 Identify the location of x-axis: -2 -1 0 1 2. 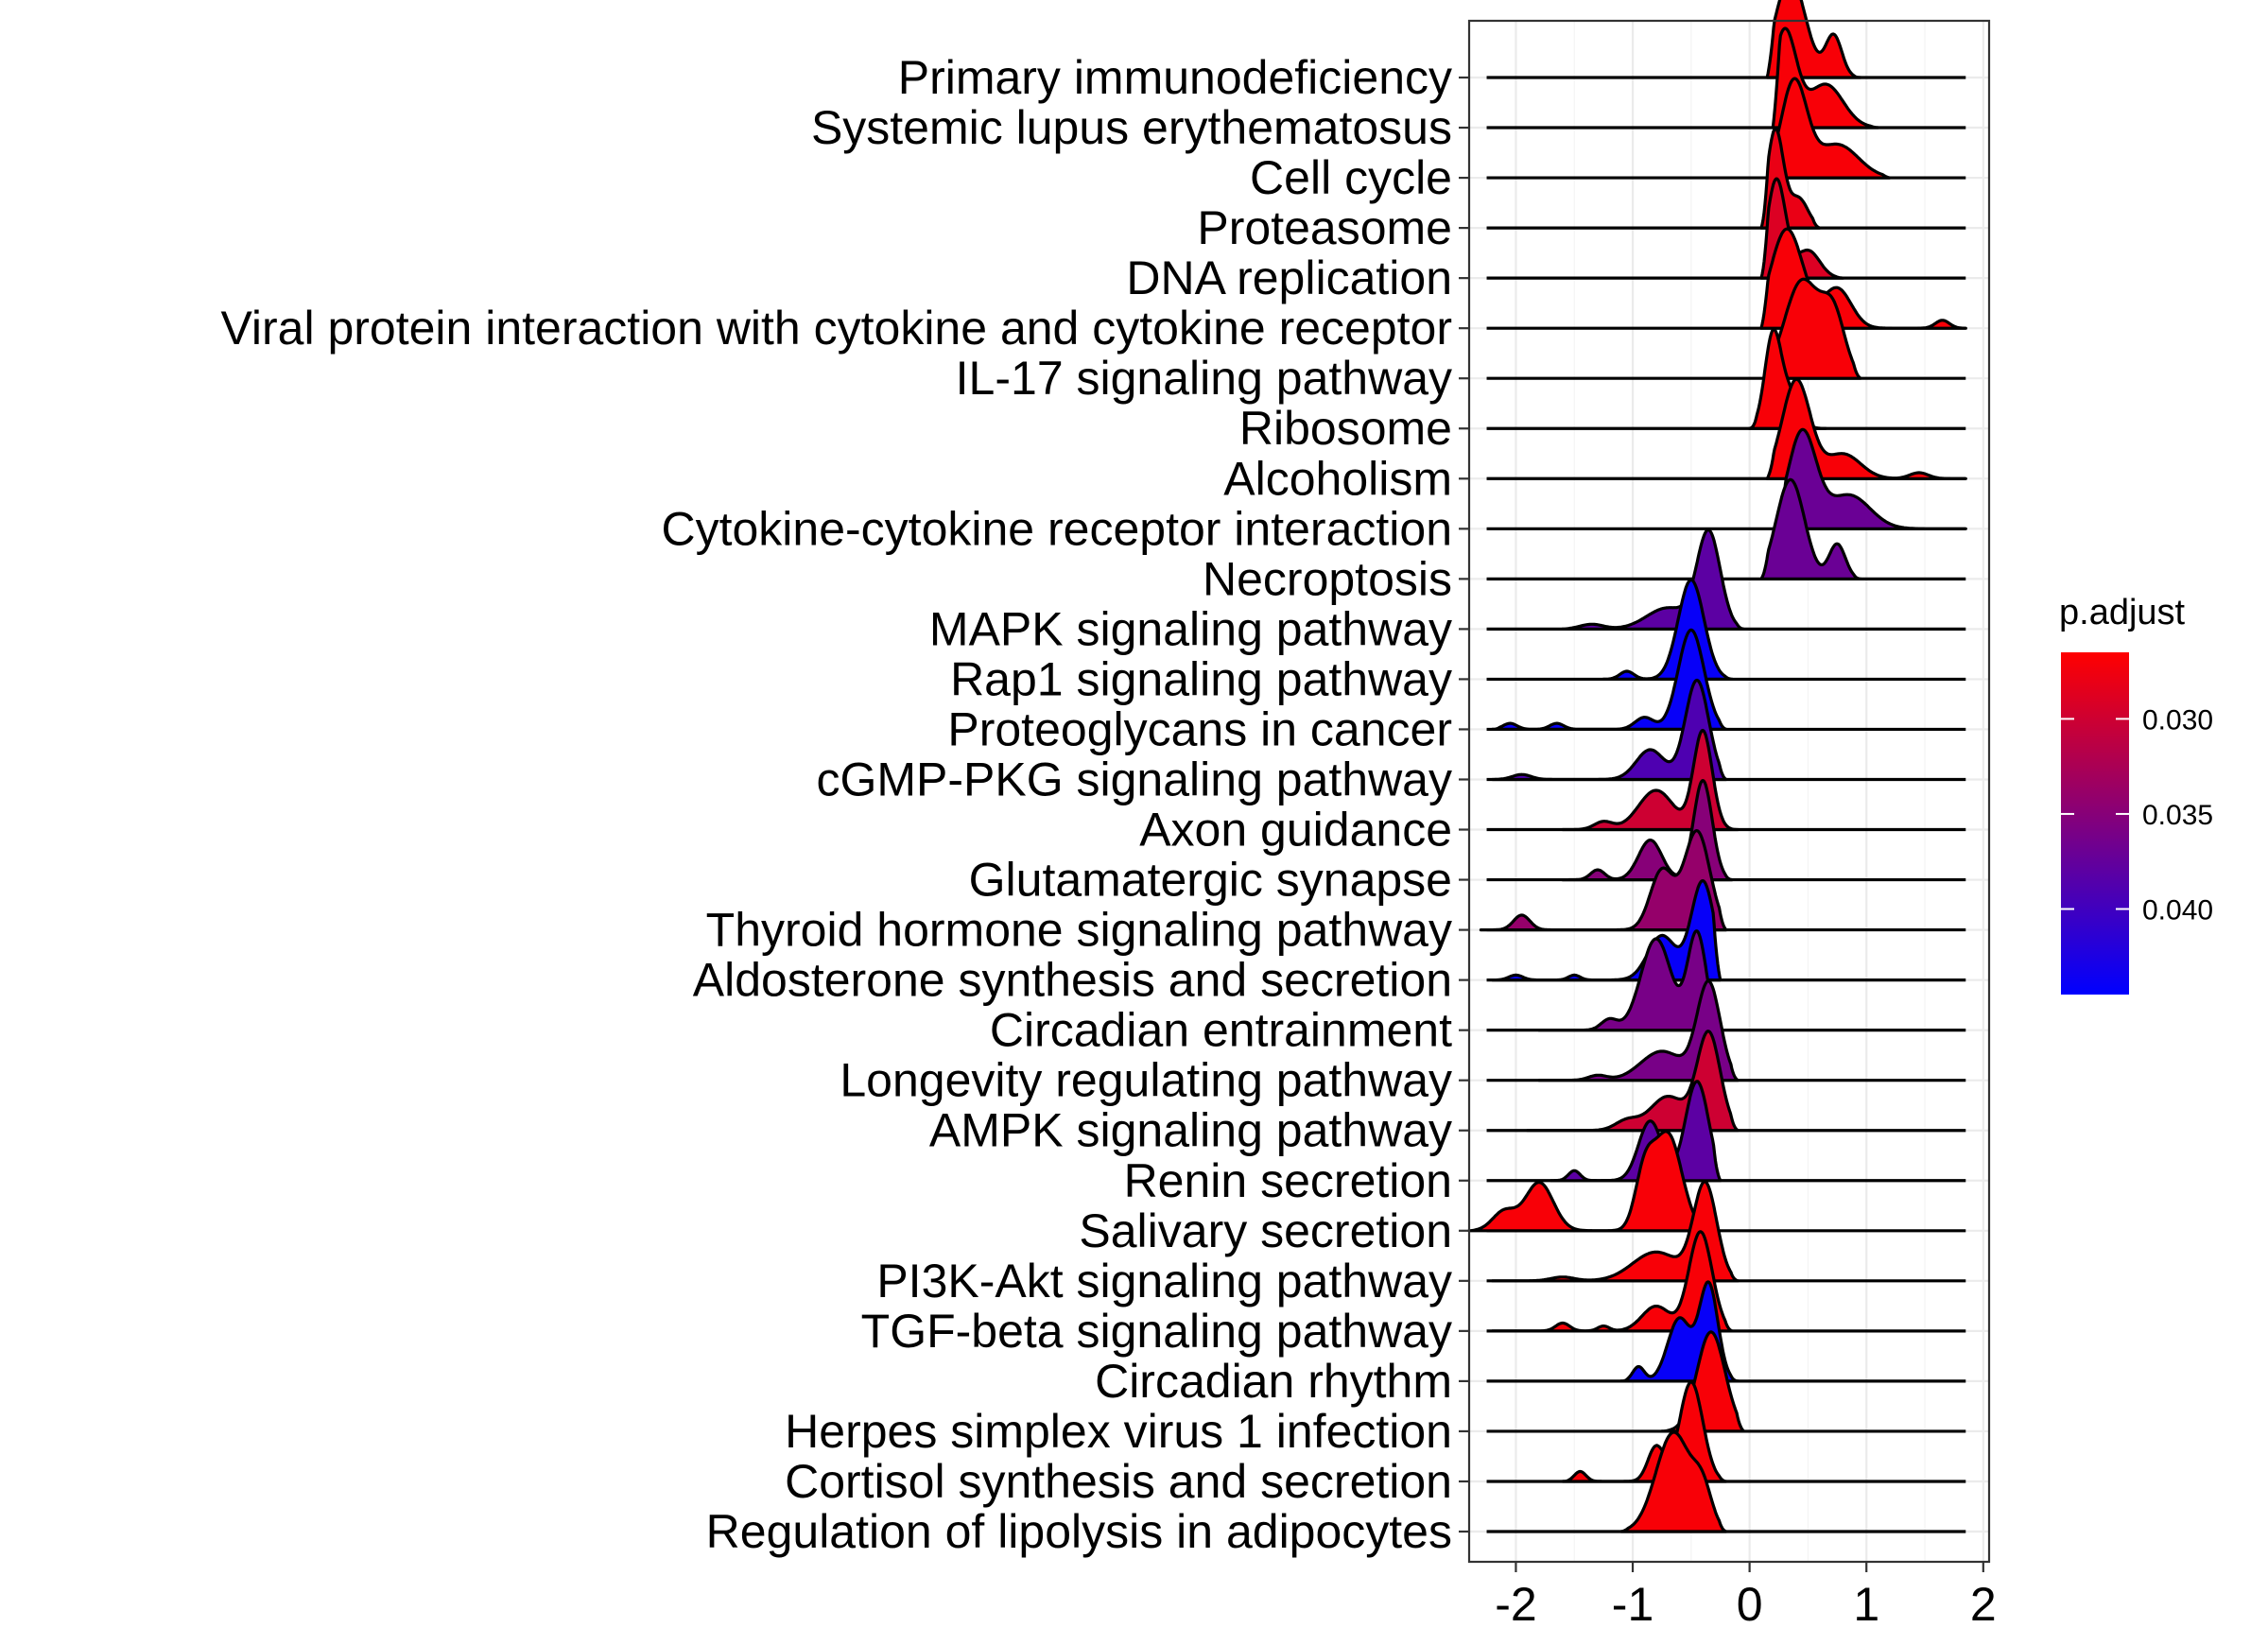
(1746, 1596).